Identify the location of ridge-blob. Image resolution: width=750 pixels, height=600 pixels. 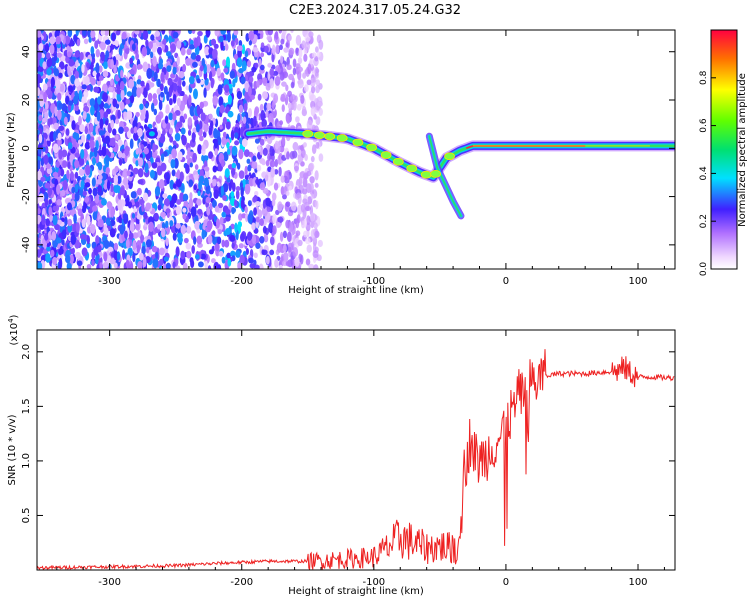
(435, 173).